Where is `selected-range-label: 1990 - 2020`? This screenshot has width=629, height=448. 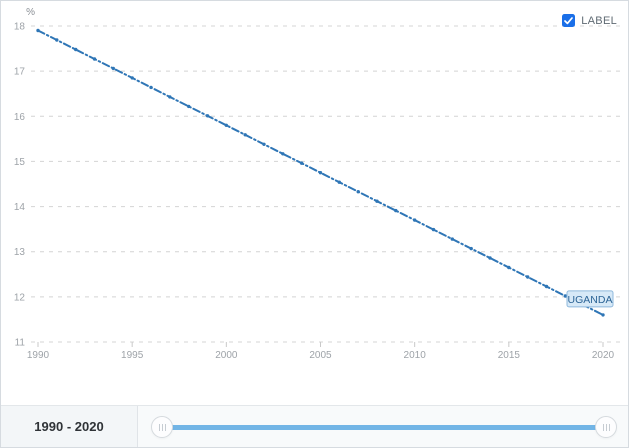 selected-range-label: 1990 - 2020 is located at coordinates (69, 426).